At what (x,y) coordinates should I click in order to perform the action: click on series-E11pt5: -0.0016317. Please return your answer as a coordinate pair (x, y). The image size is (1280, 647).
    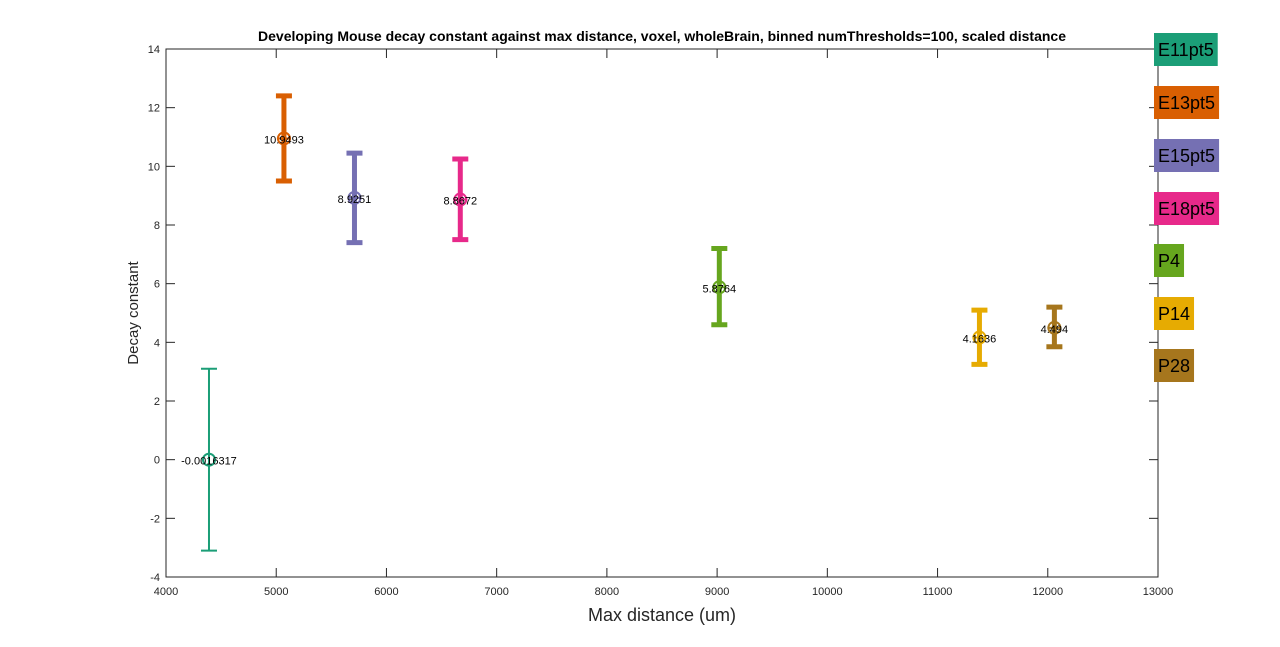
    Looking at the image, I should click on (209, 459).